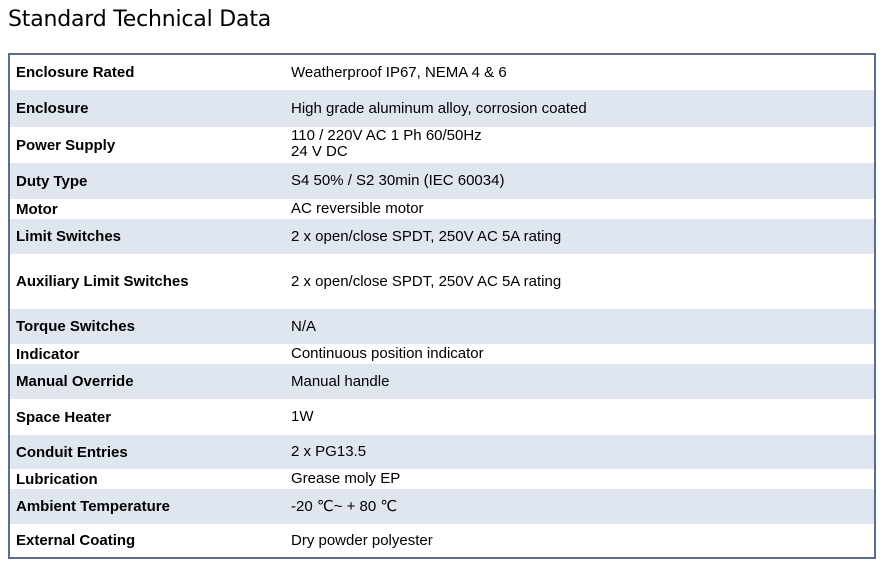 Image resolution: width=883 pixels, height=568 pixels. Describe the element at coordinates (340, 381) in the screenshot. I see `row-value: Manual handle` at that location.